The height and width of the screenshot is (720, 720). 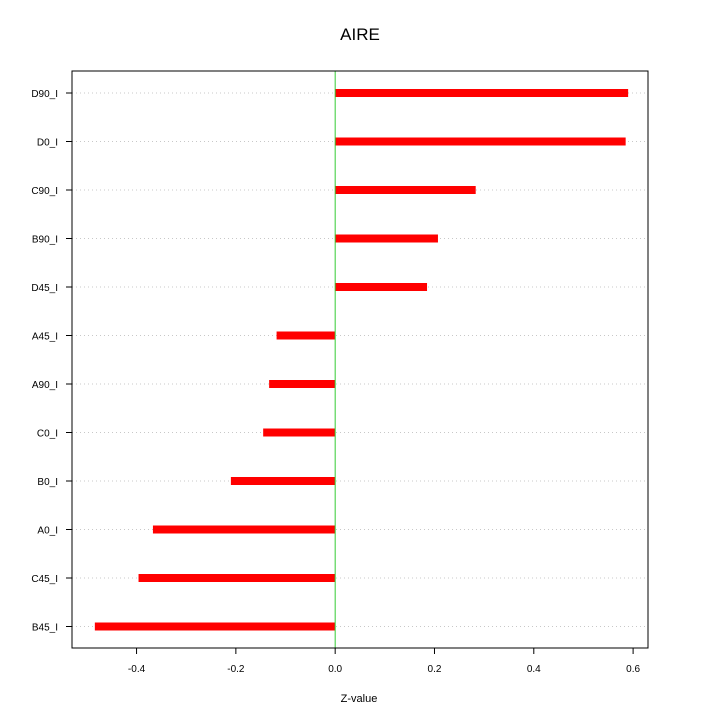 What do you see at coordinates (45, 337) in the screenshot?
I see `y-tick-label: A45_I` at bounding box center [45, 337].